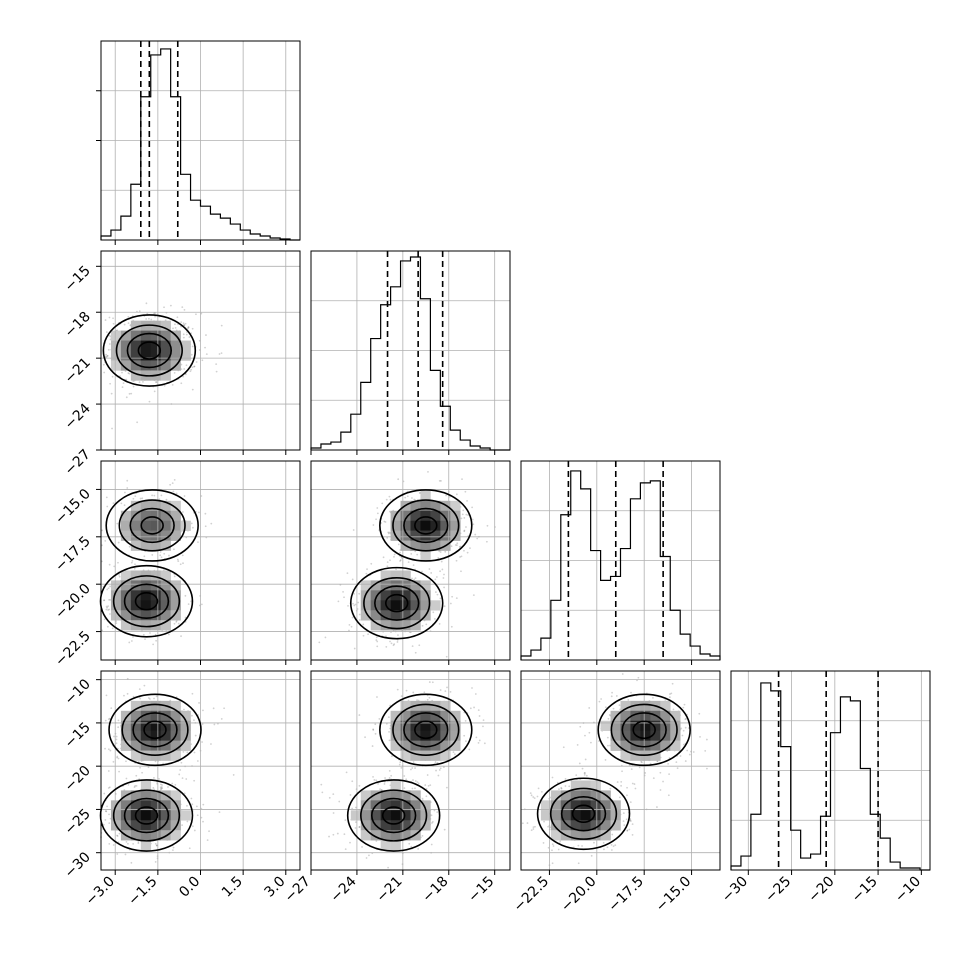 The width and height of the screenshot is (970, 970). I want to click on y-tick-label: −18, so click(78, 325).